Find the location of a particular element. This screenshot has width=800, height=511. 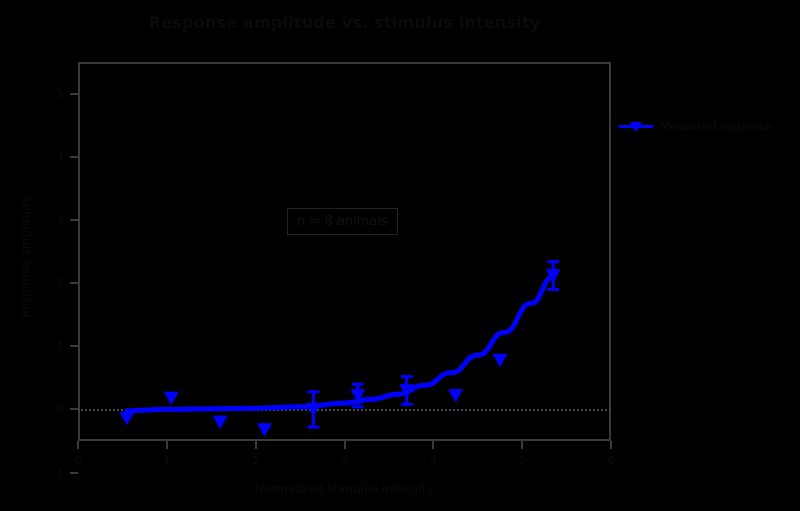

x-tick-label: 0 is located at coordinates (78, 460).